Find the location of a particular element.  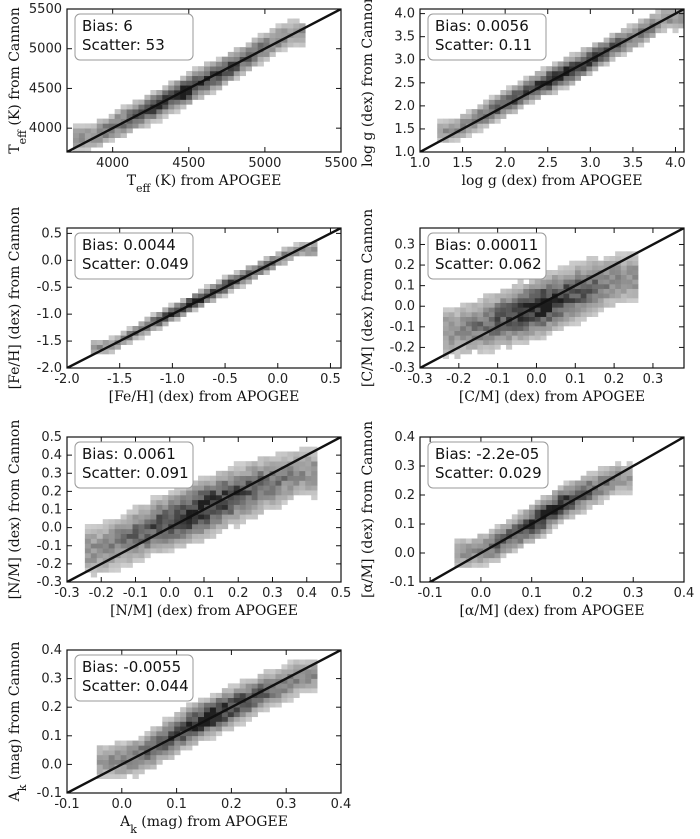

stats-box is located at coordinates (134, 37).